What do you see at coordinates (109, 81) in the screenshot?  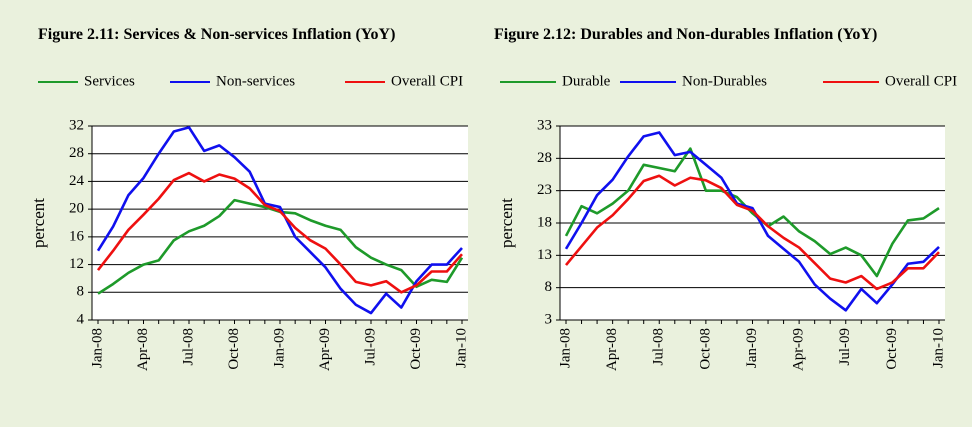 I see `legend-label: Services` at bounding box center [109, 81].